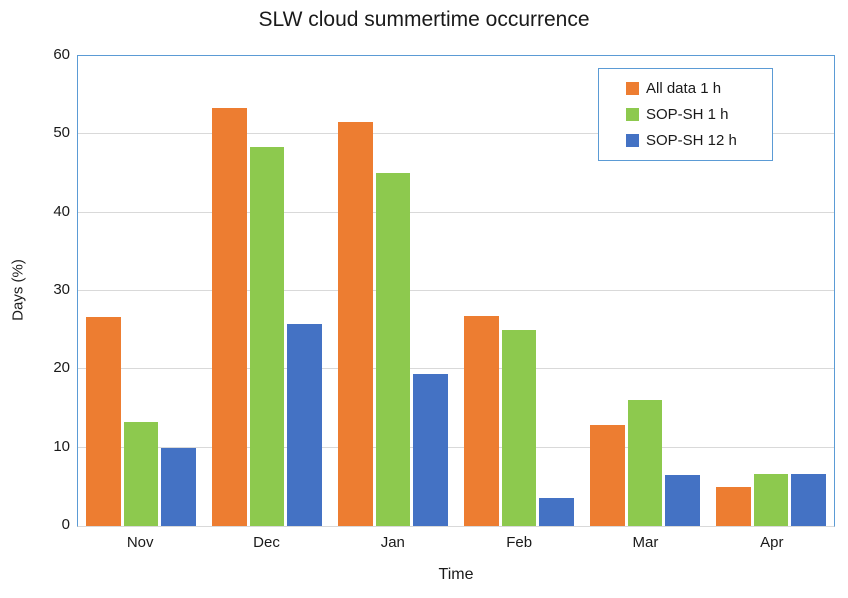  What do you see at coordinates (65, 524) in the screenshot?
I see `y-tick-label: 0` at bounding box center [65, 524].